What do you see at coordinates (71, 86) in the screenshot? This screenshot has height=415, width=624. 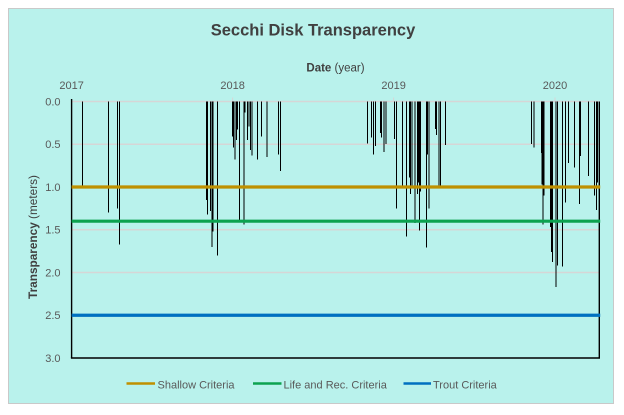 I see `svg-text: 2017` at bounding box center [71, 86].